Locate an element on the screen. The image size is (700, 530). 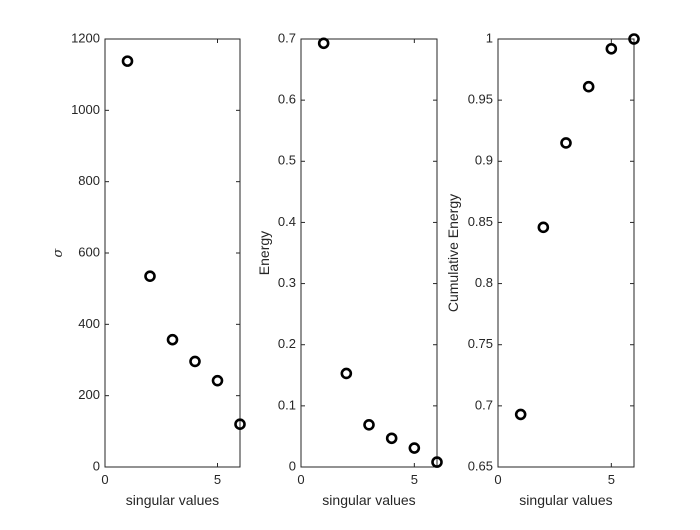
y-tick-label: 0.9 is located at coordinates (484, 160).